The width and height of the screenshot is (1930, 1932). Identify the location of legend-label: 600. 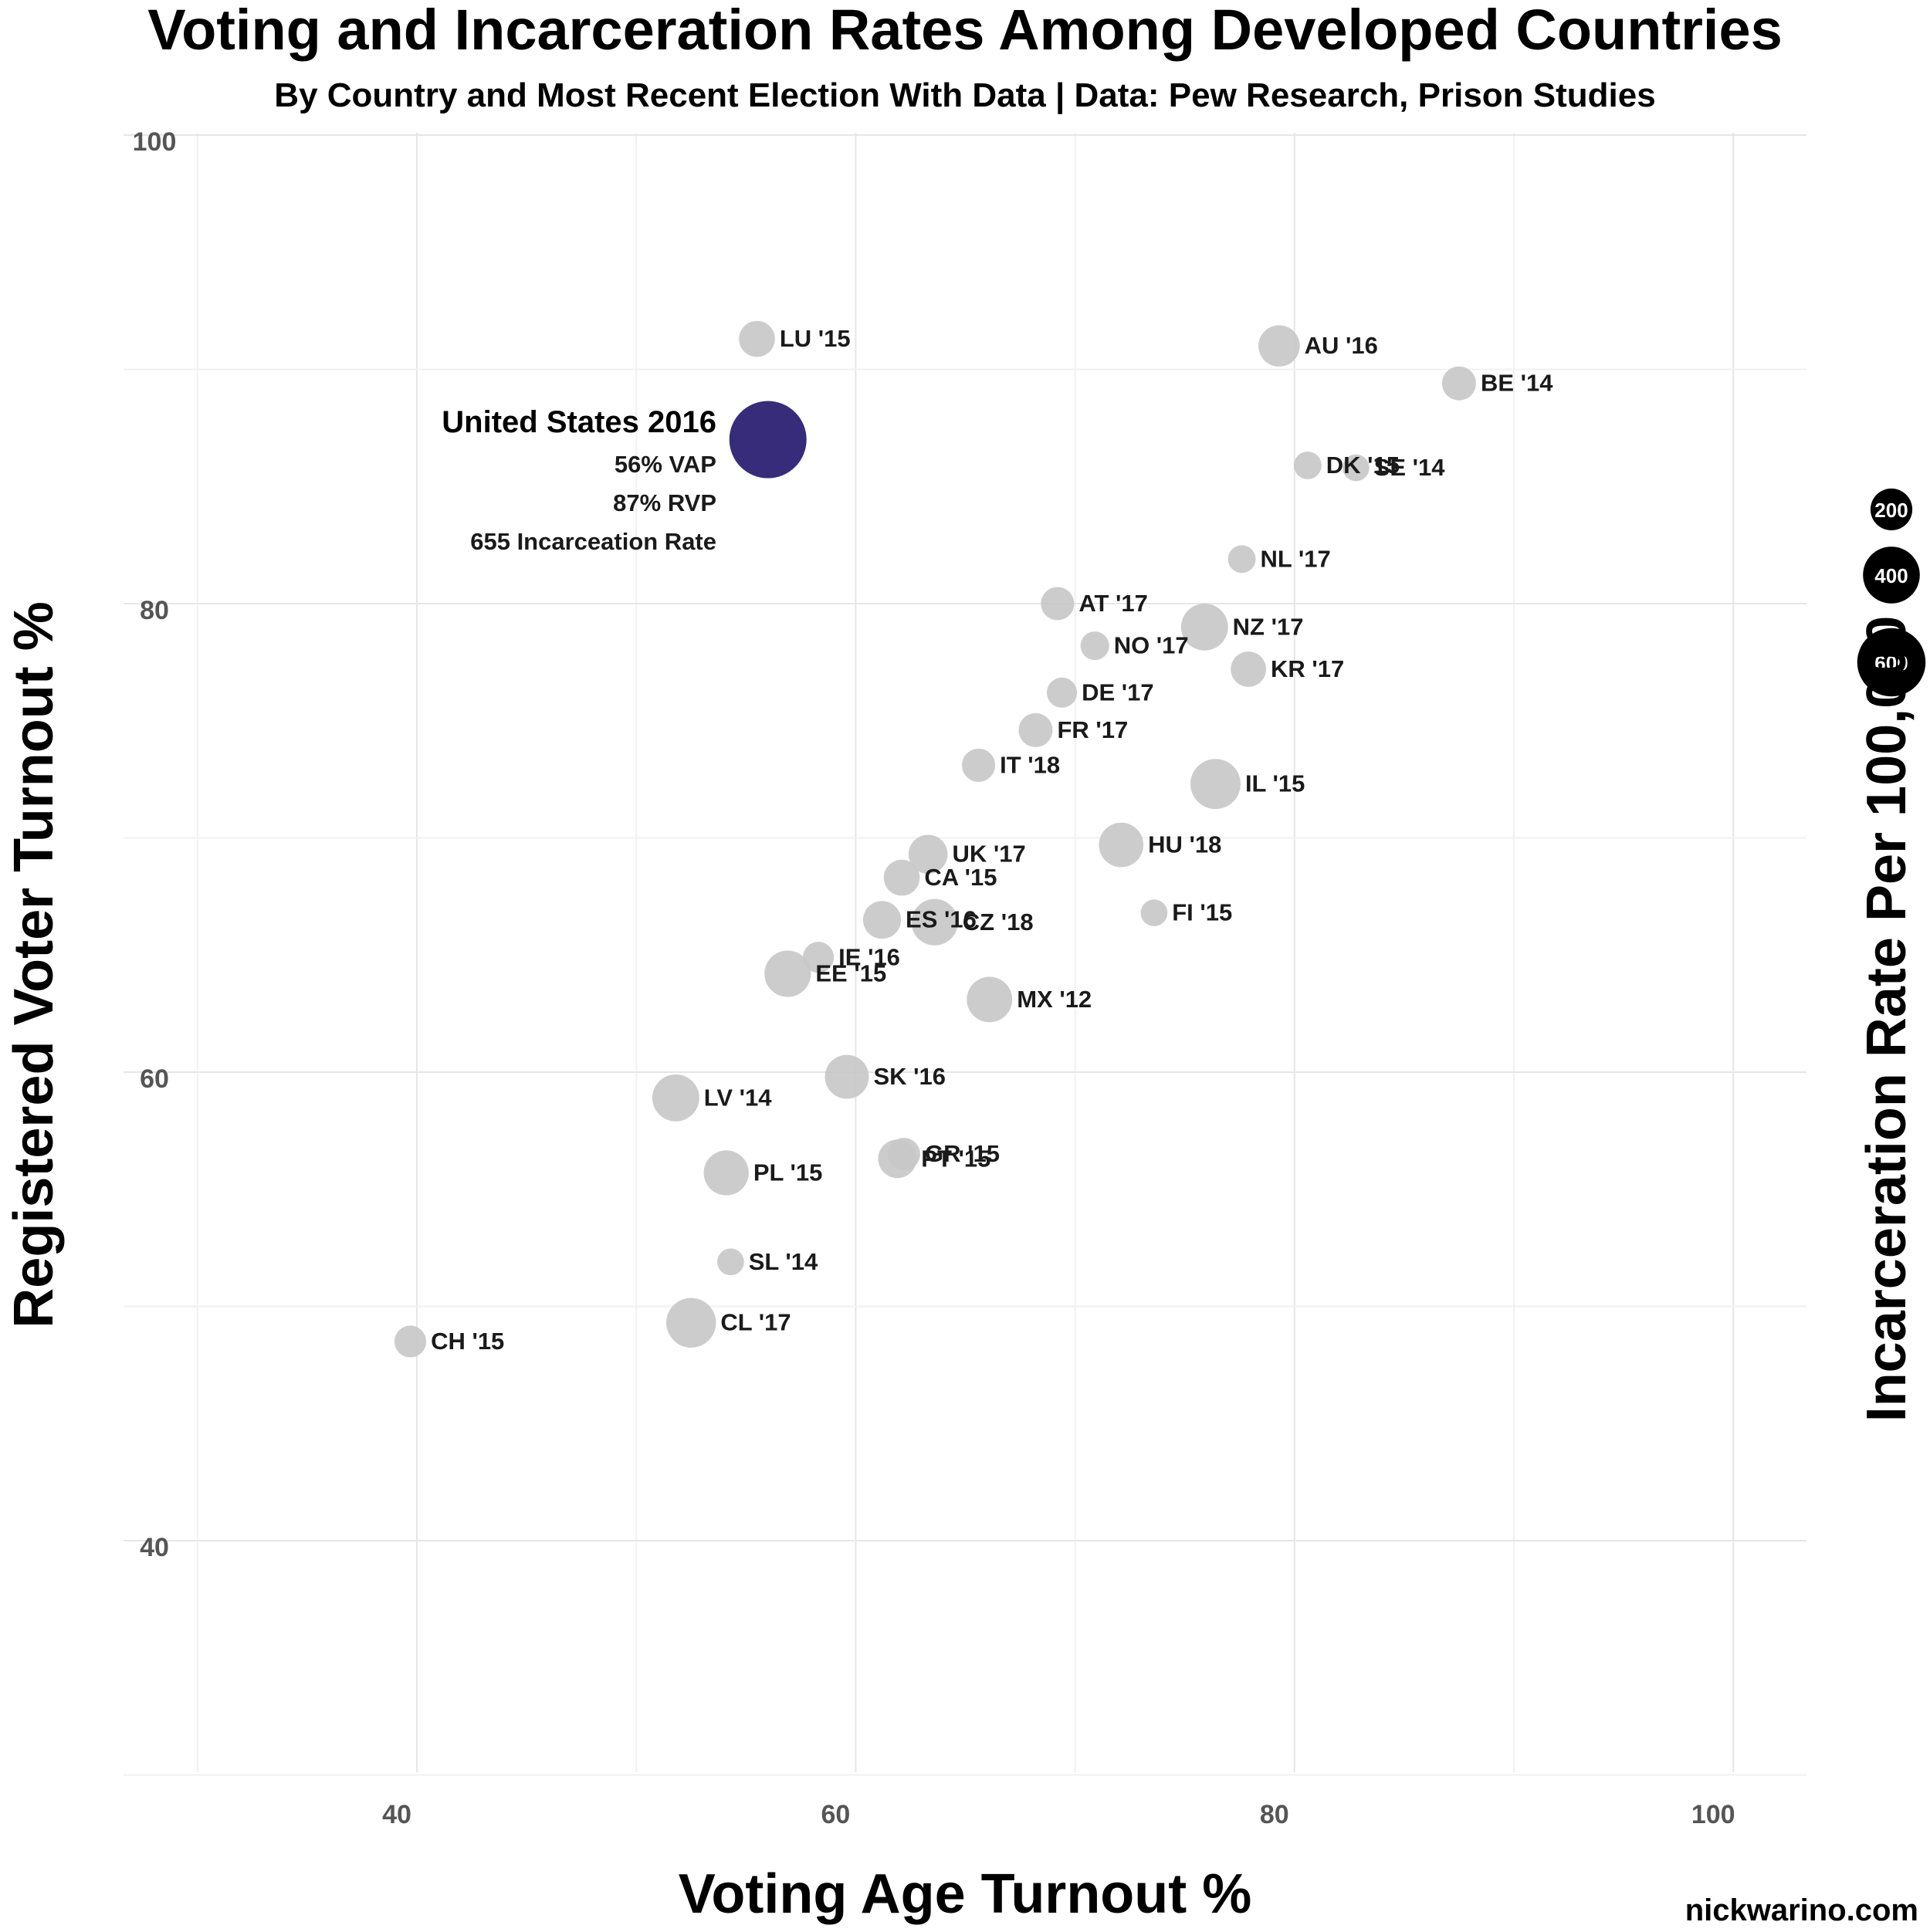
(1891, 663).